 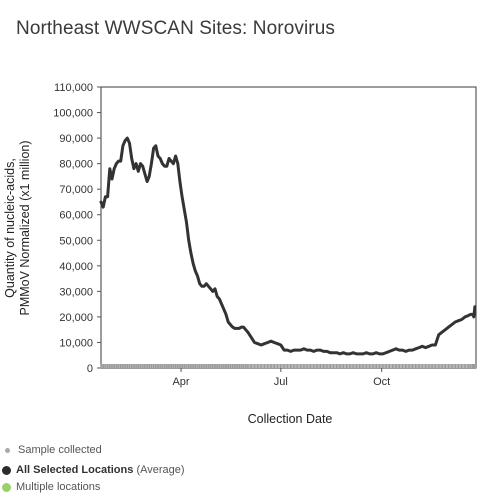 What do you see at coordinates (7, 450) in the screenshot?
I see `legend-sample-dot` at bounding box center [7, 450].